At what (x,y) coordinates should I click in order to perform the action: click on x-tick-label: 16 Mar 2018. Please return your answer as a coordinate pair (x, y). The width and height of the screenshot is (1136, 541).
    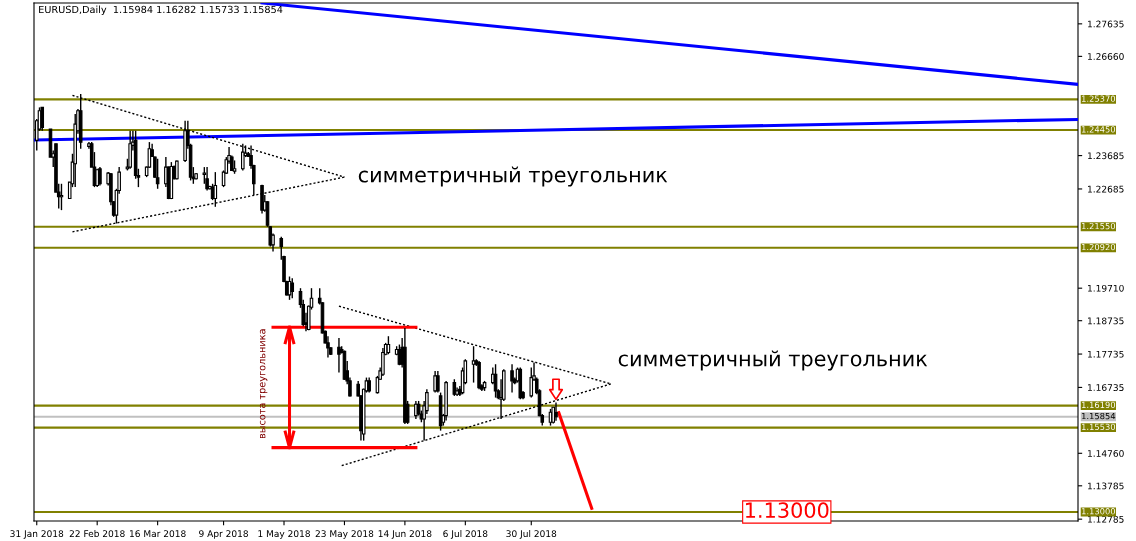
    Looking at the image, I should click on (158, 534).